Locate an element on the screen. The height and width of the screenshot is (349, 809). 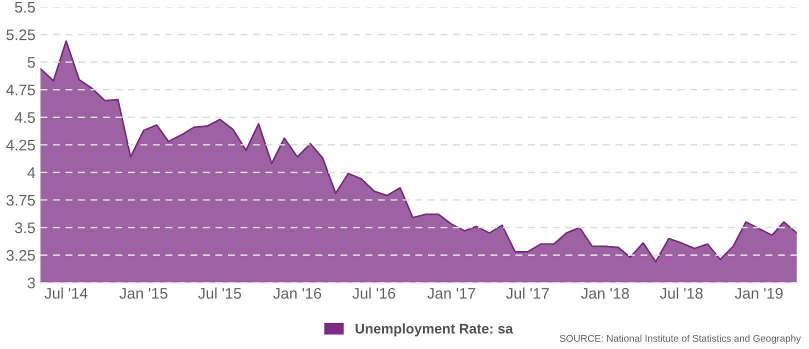
legend-label: Unemployment Rate: sa is located at coordinates (435, 329).